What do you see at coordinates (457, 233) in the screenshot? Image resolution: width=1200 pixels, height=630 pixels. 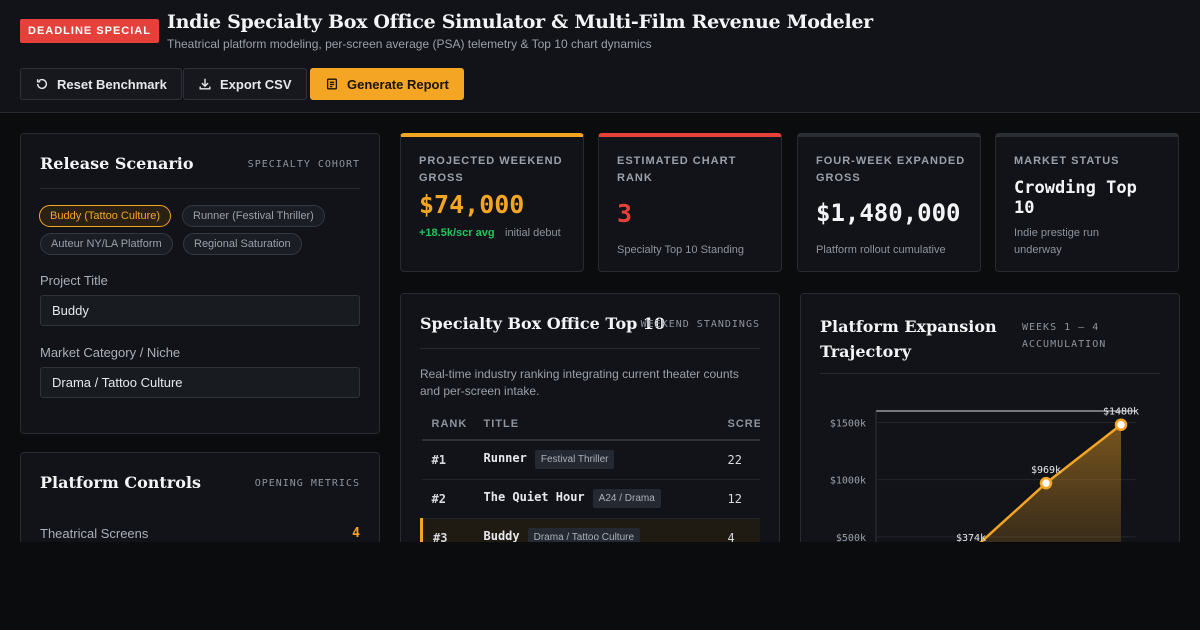 I see `psa-note: +18.5k/scr avg` at bounding box center [457, 233].